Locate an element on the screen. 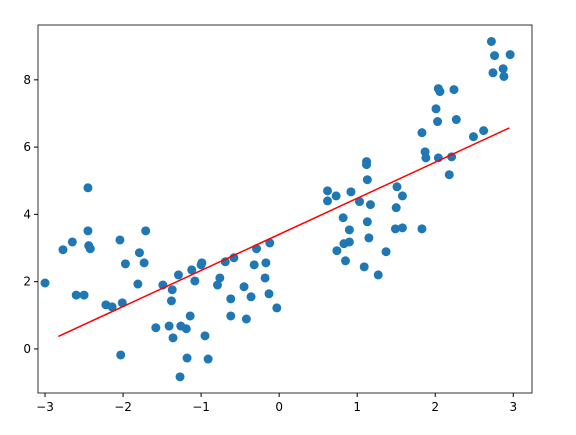 This screenshot has height=435, width=576. x-tick-label: −3 is located at coordinates (45, 407).